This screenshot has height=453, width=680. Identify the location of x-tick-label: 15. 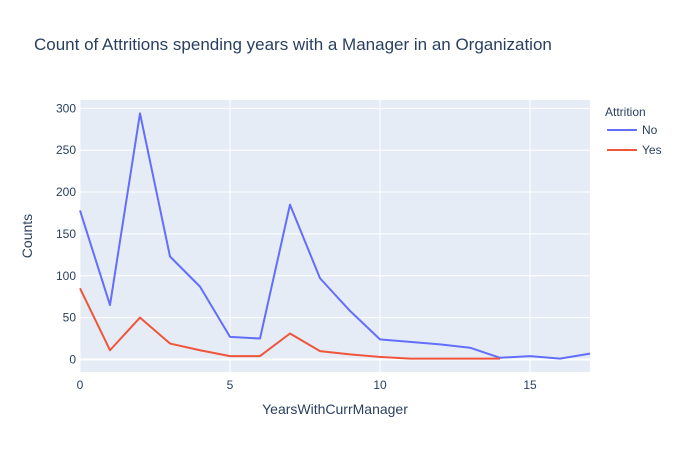
(530, 385).